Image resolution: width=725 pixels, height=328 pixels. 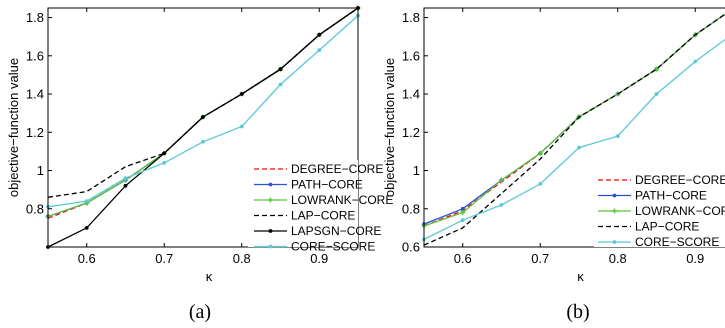 I want to click on panel-label: (b), so click(x=577, y=312).